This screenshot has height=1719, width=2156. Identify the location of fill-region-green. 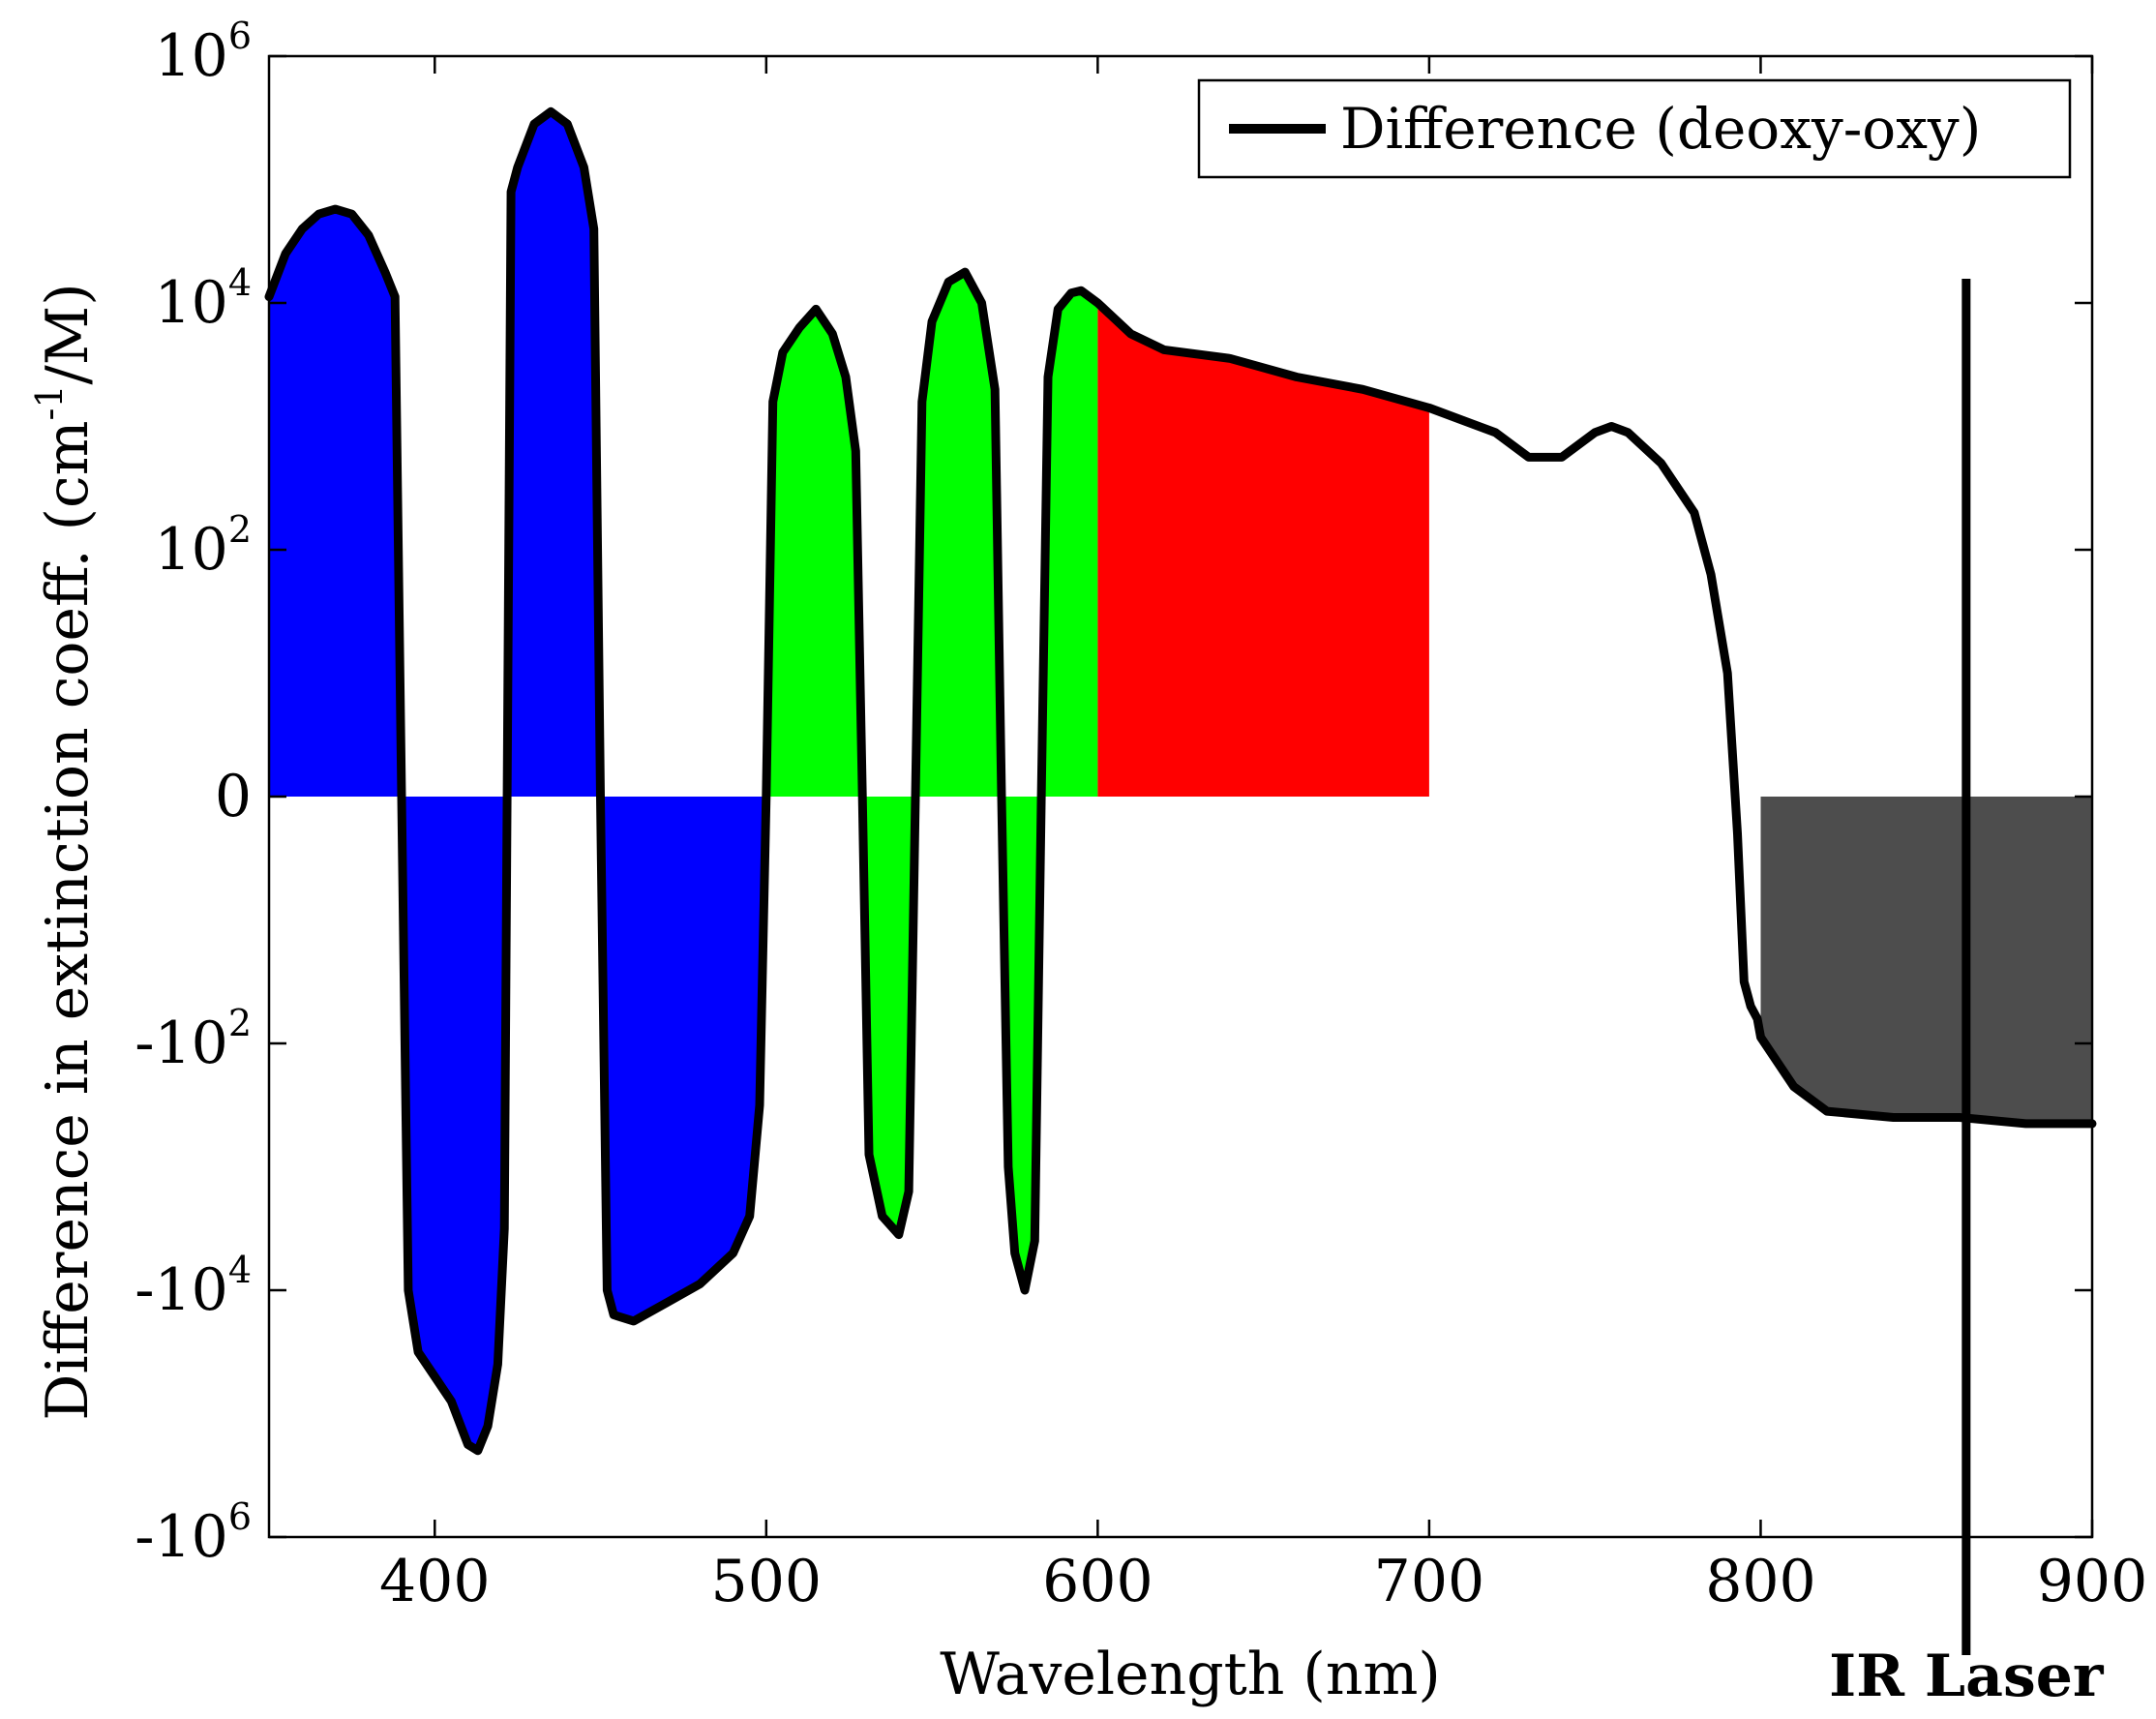
(931, 781).